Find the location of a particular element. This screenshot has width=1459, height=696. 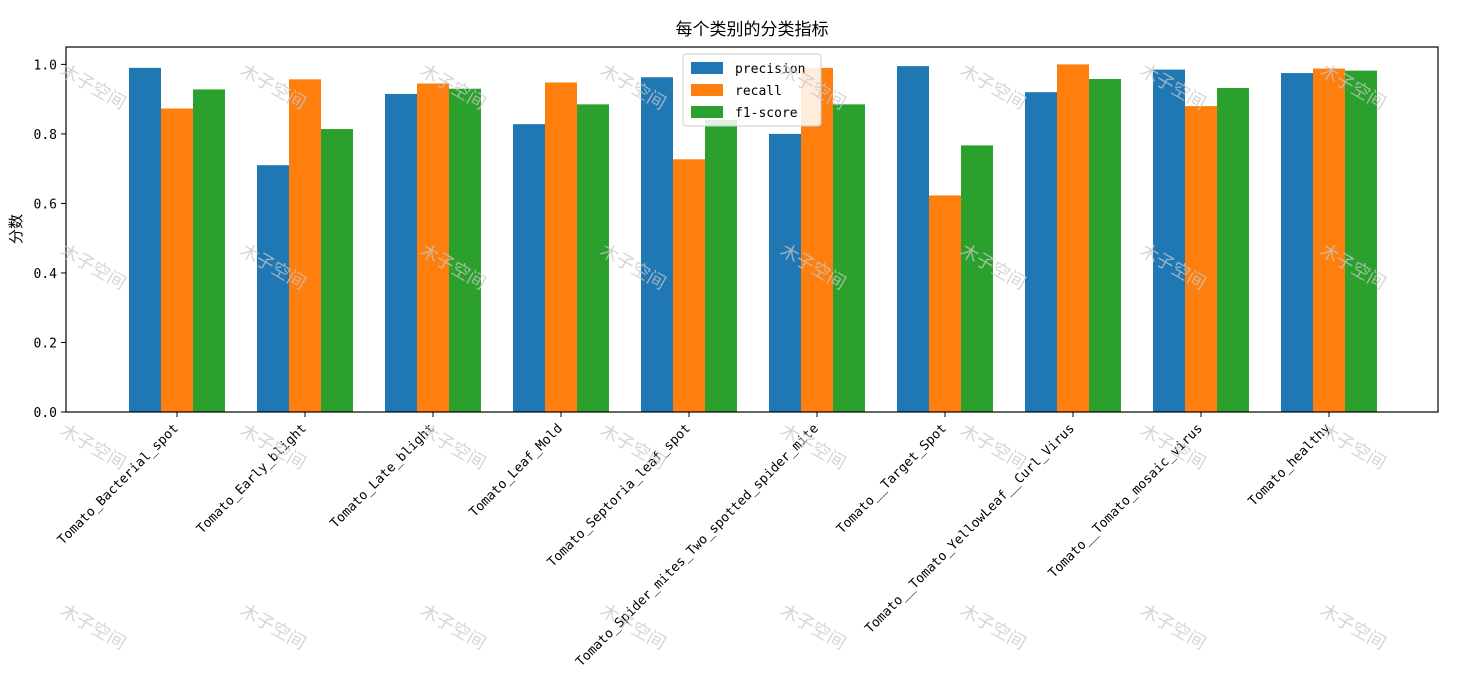

legend-swatch-precision is located at coordinates (707, 68).